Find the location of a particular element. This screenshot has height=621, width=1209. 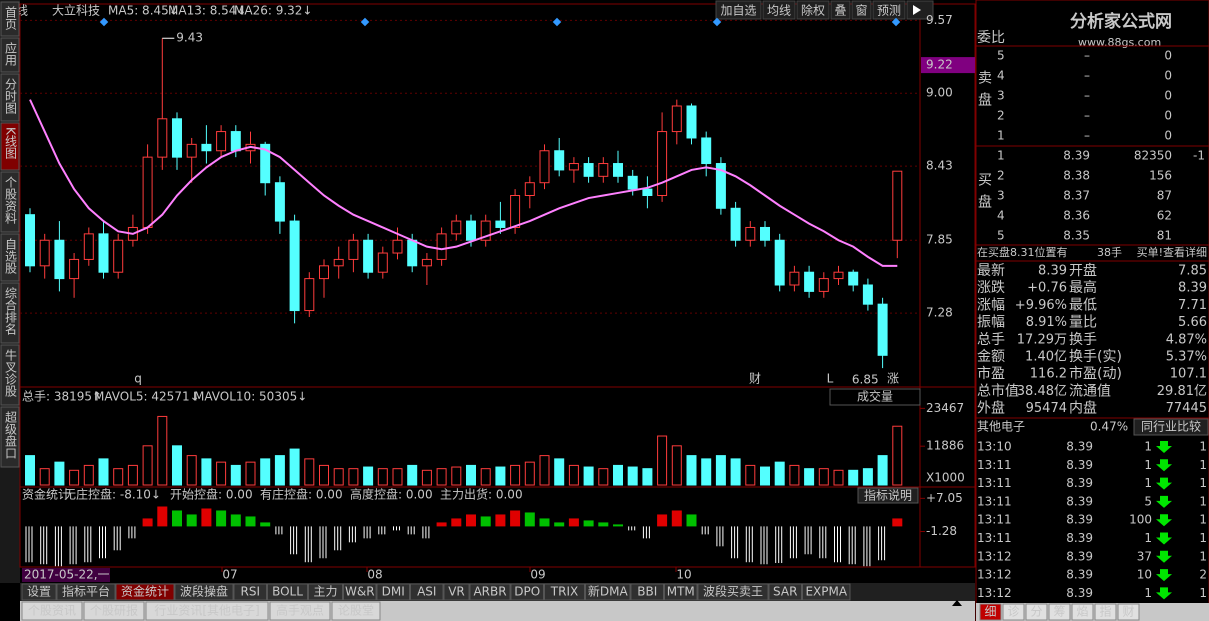

indicator-tab-label: TRIX is located at coordinates (564, 592).